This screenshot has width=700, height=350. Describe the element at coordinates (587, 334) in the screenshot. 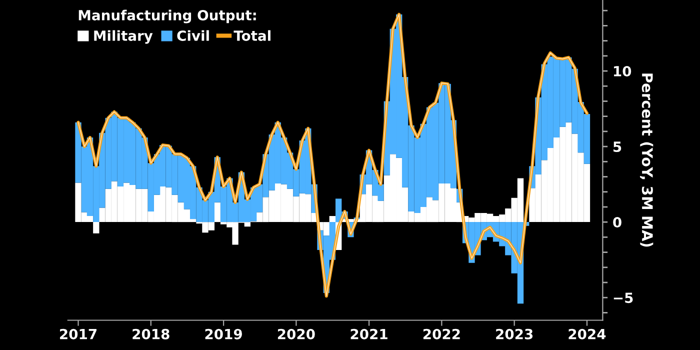

I see `x-tick-label: 2024` at that location.